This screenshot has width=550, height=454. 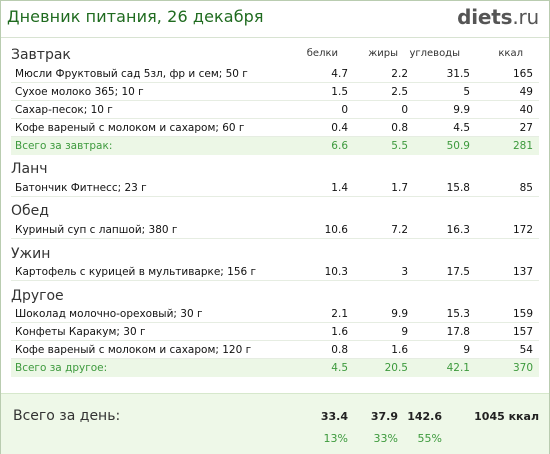 I want to click on column-header-carbs: углеводы, so click(x=434, y=53).